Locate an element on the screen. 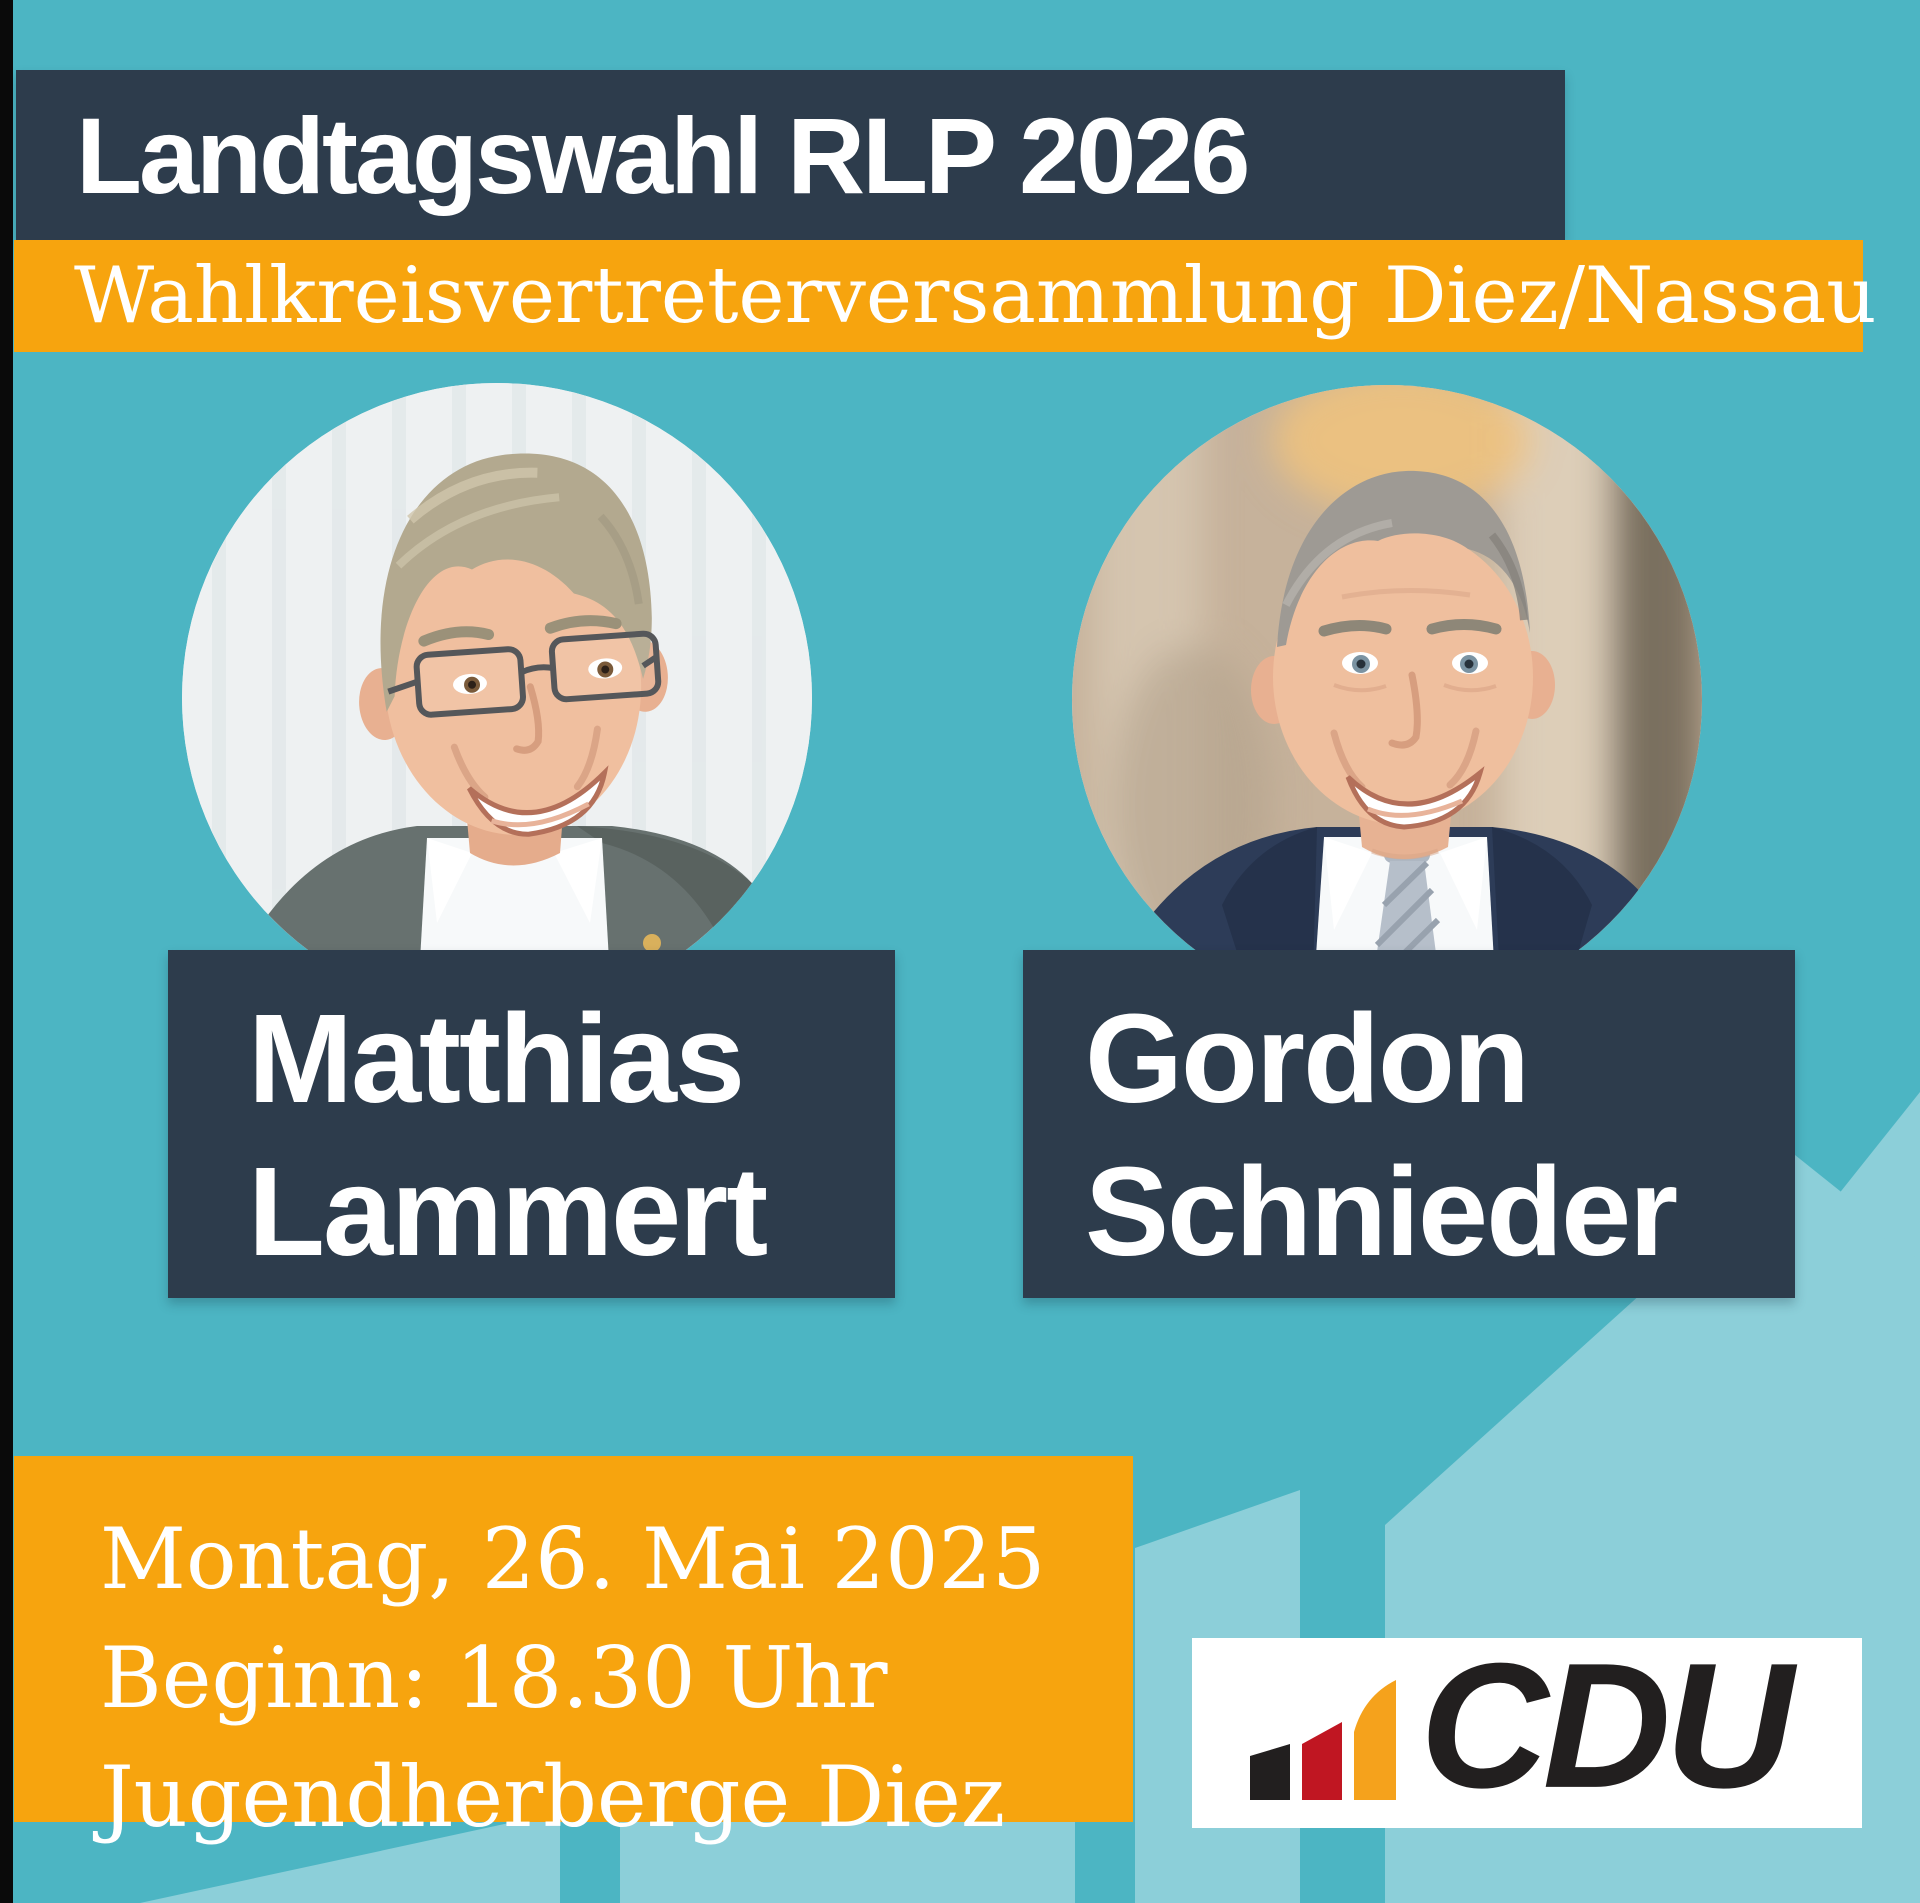 The width and height of the screenshot is (1920, 1903). event-location: Jugendherberge Diez is located at coordinates (553, 1797).